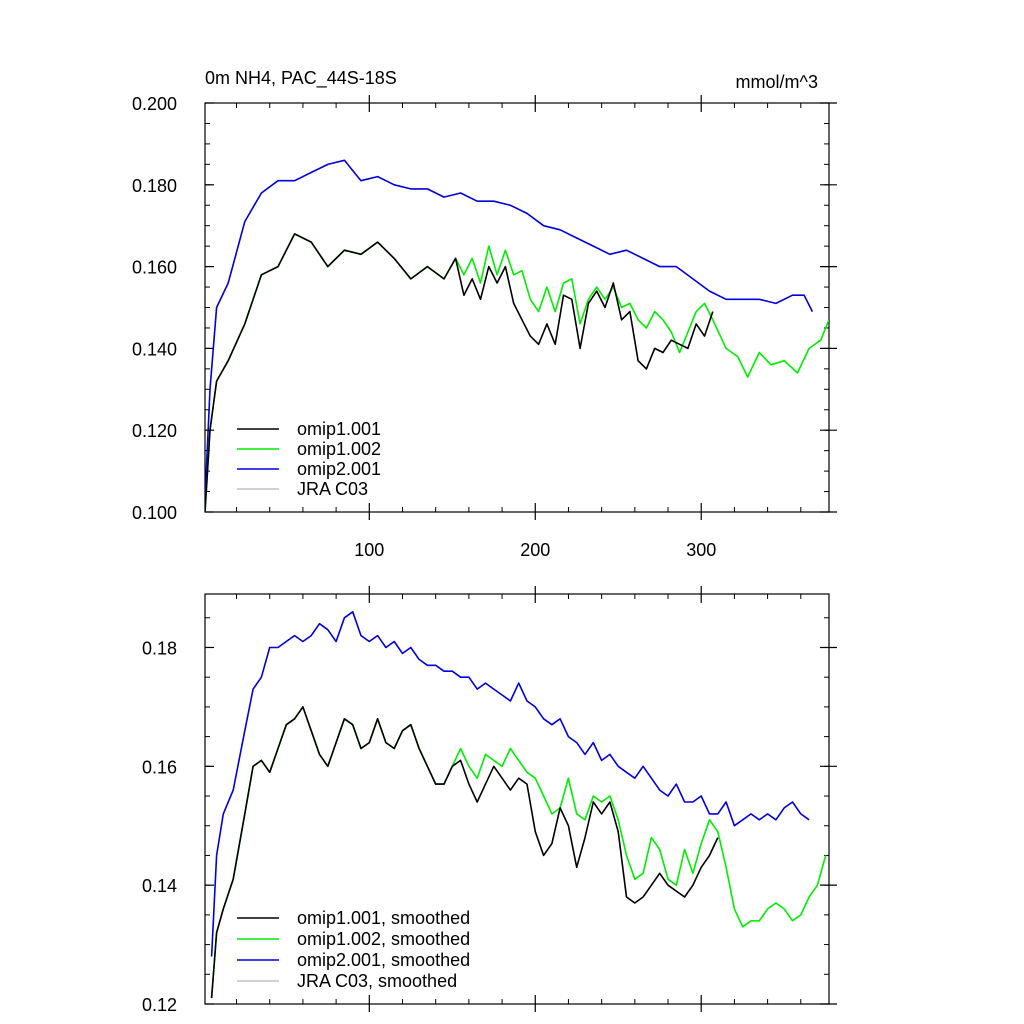 This screenshot has width=1024, height=1024. I want to click on y-tick-label: 0.200, so click(154, 104).